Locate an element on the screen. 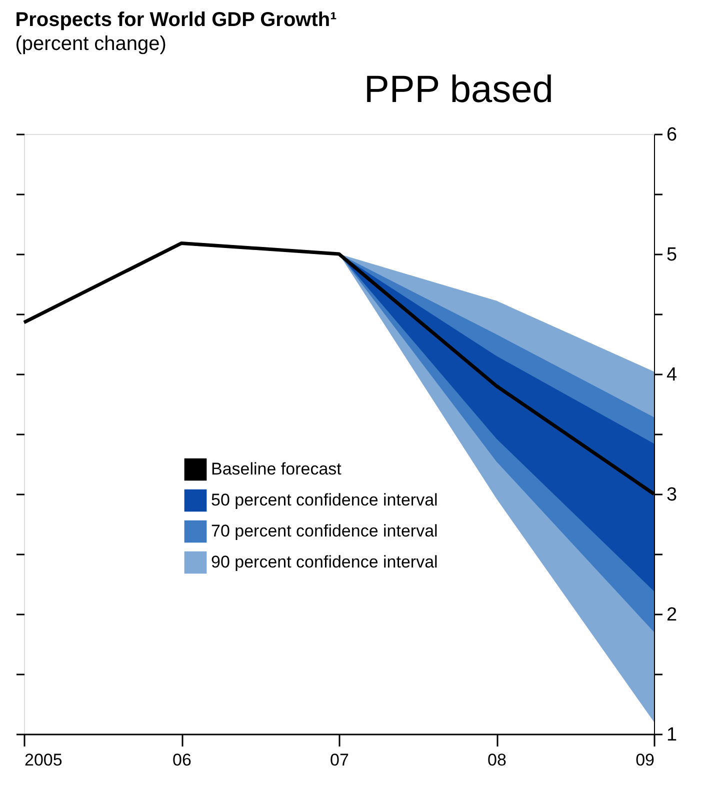 This screenshot has height=793, width=720. y-tick-label: 6 is located at coordinates (672, 135).